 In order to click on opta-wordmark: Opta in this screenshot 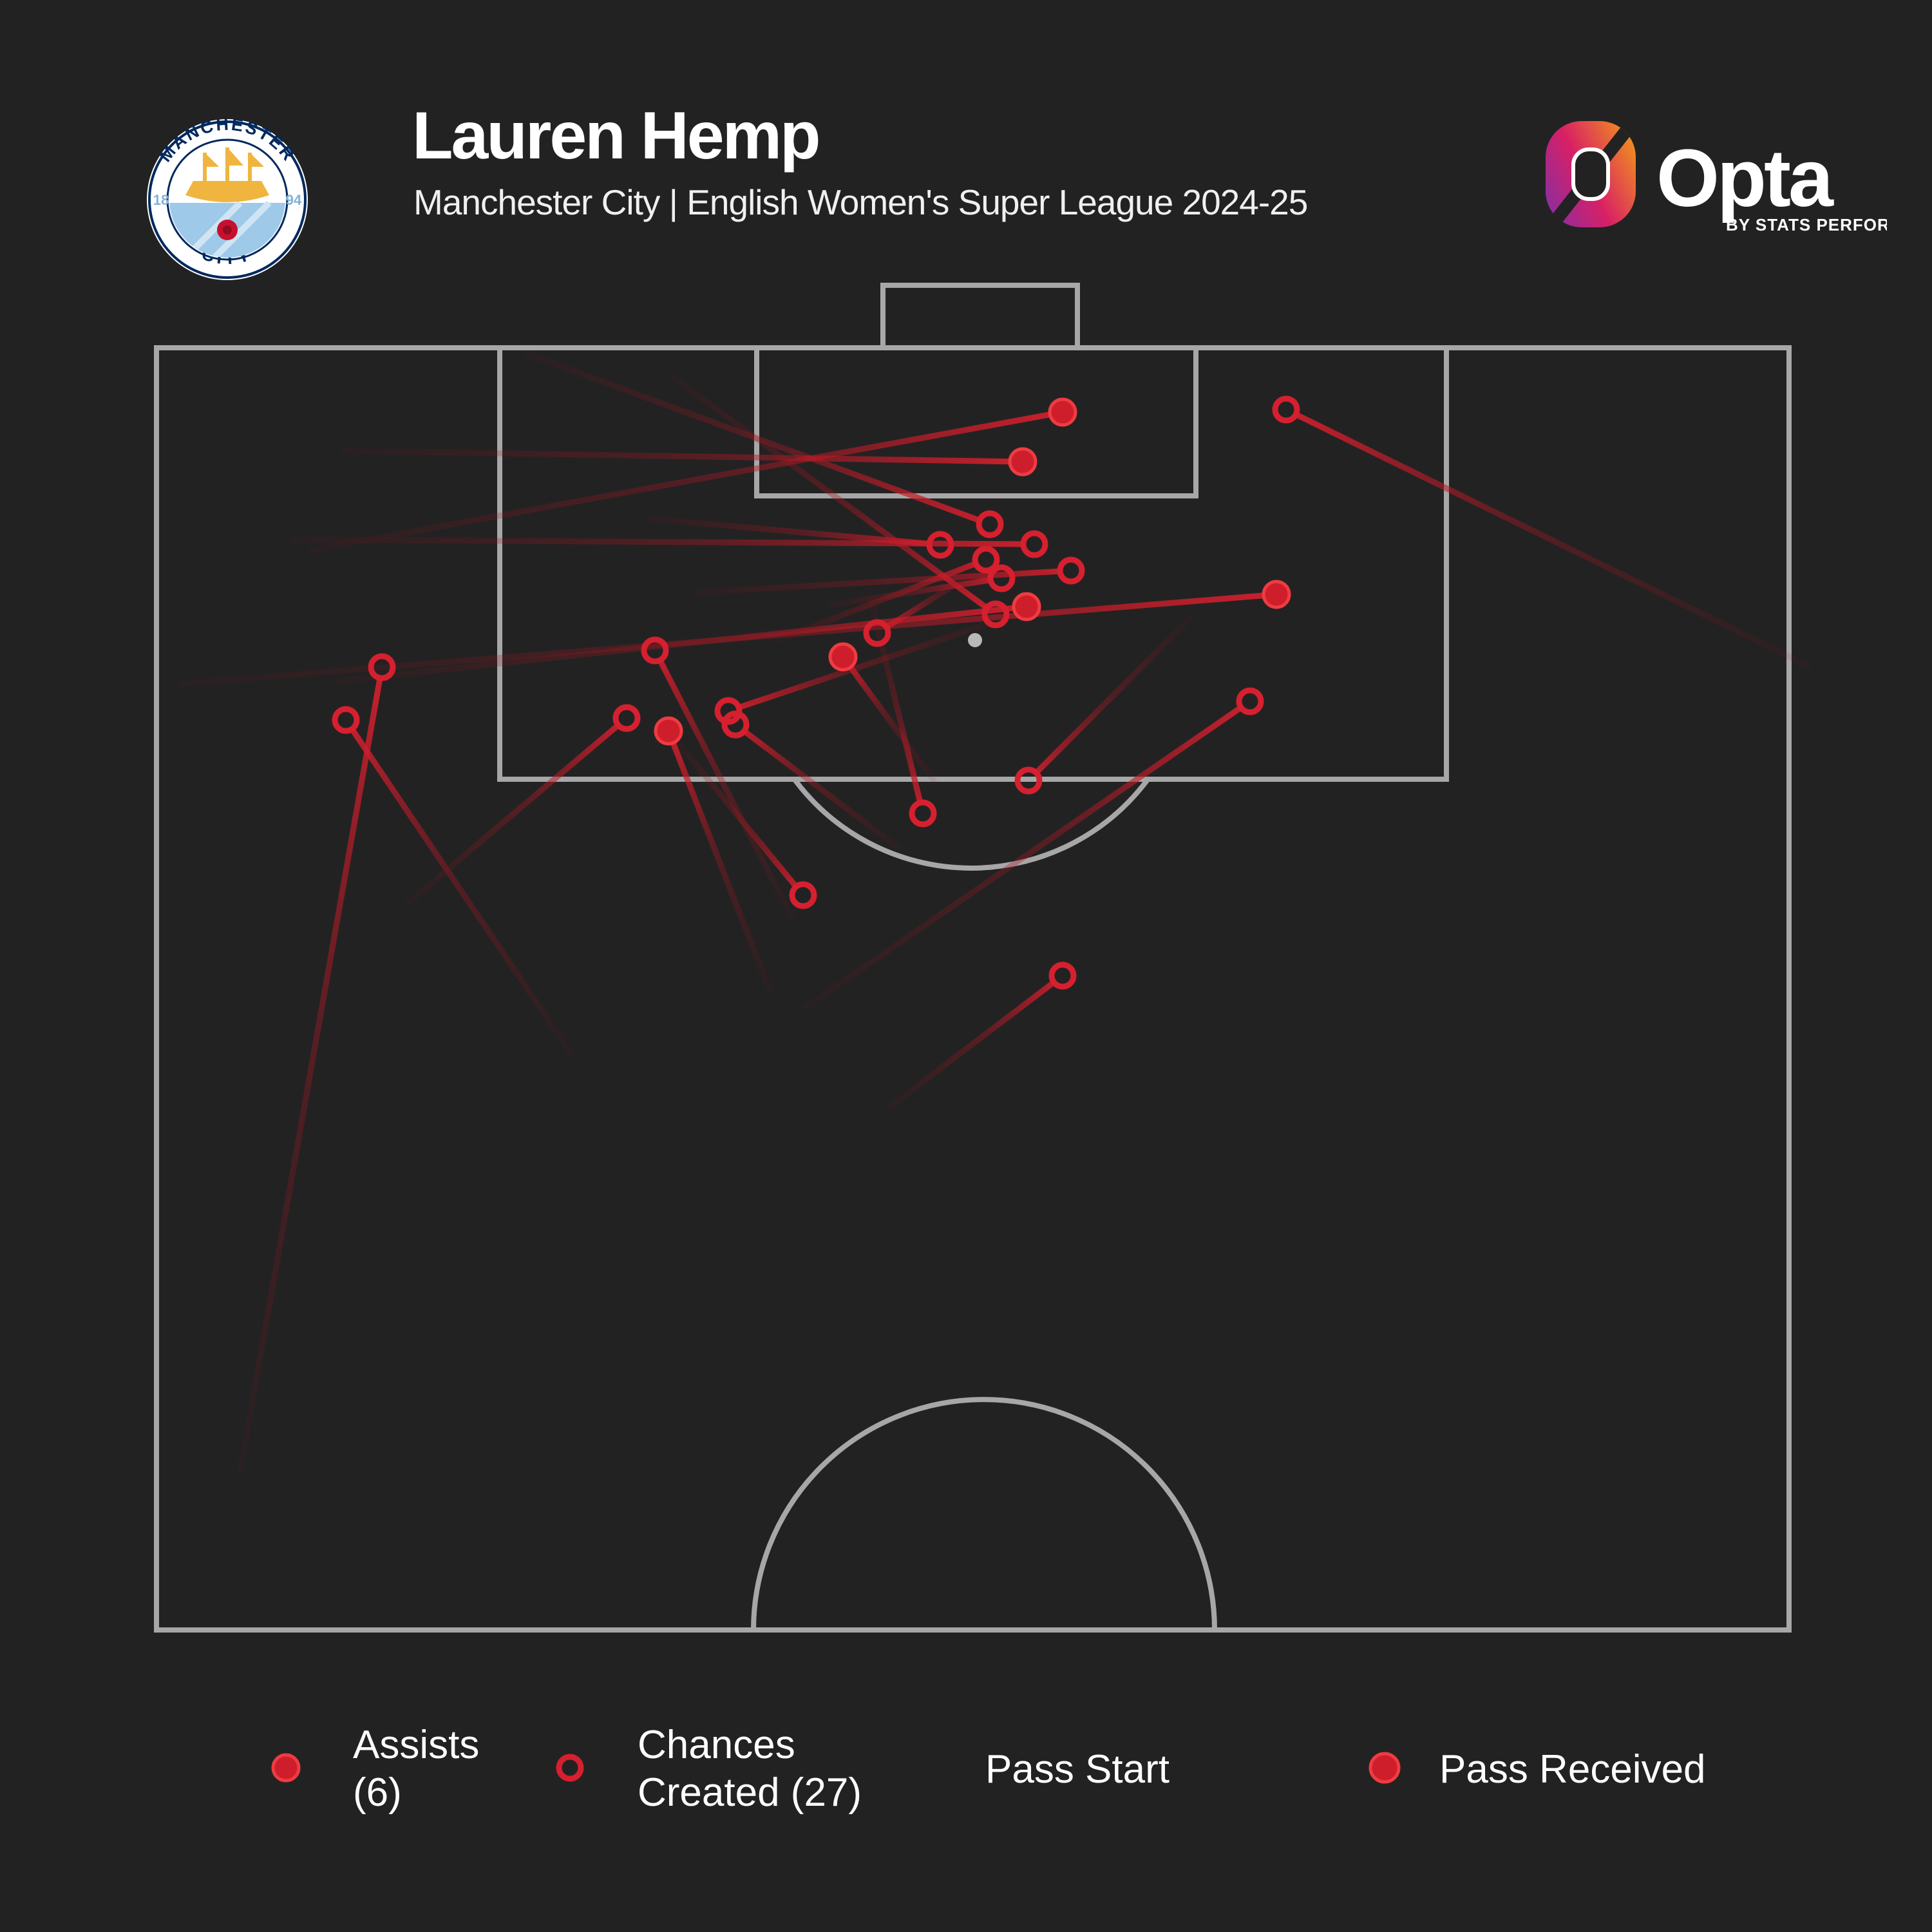, I will do `click(1745, 178)`.